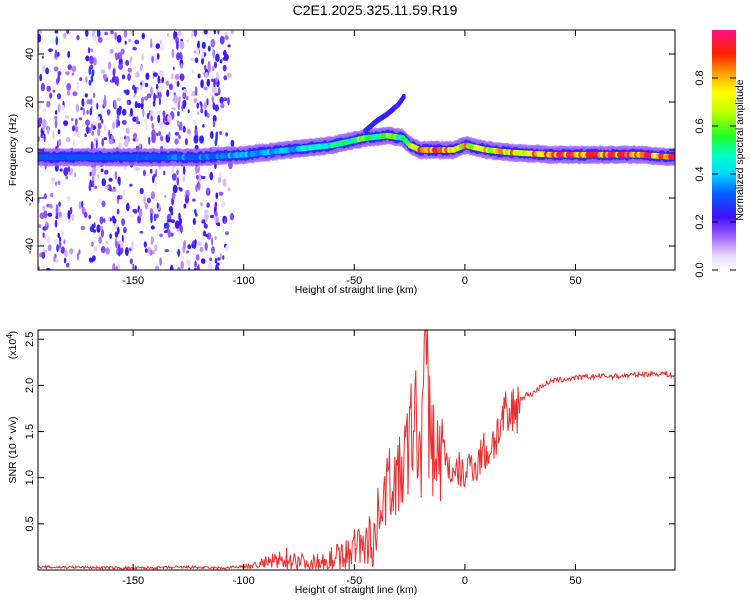 This screenshot has width=750, height=600. Describe the element at coordinates (465, 281) in the screenshot. I see `x-tick-label: 0` at that location.